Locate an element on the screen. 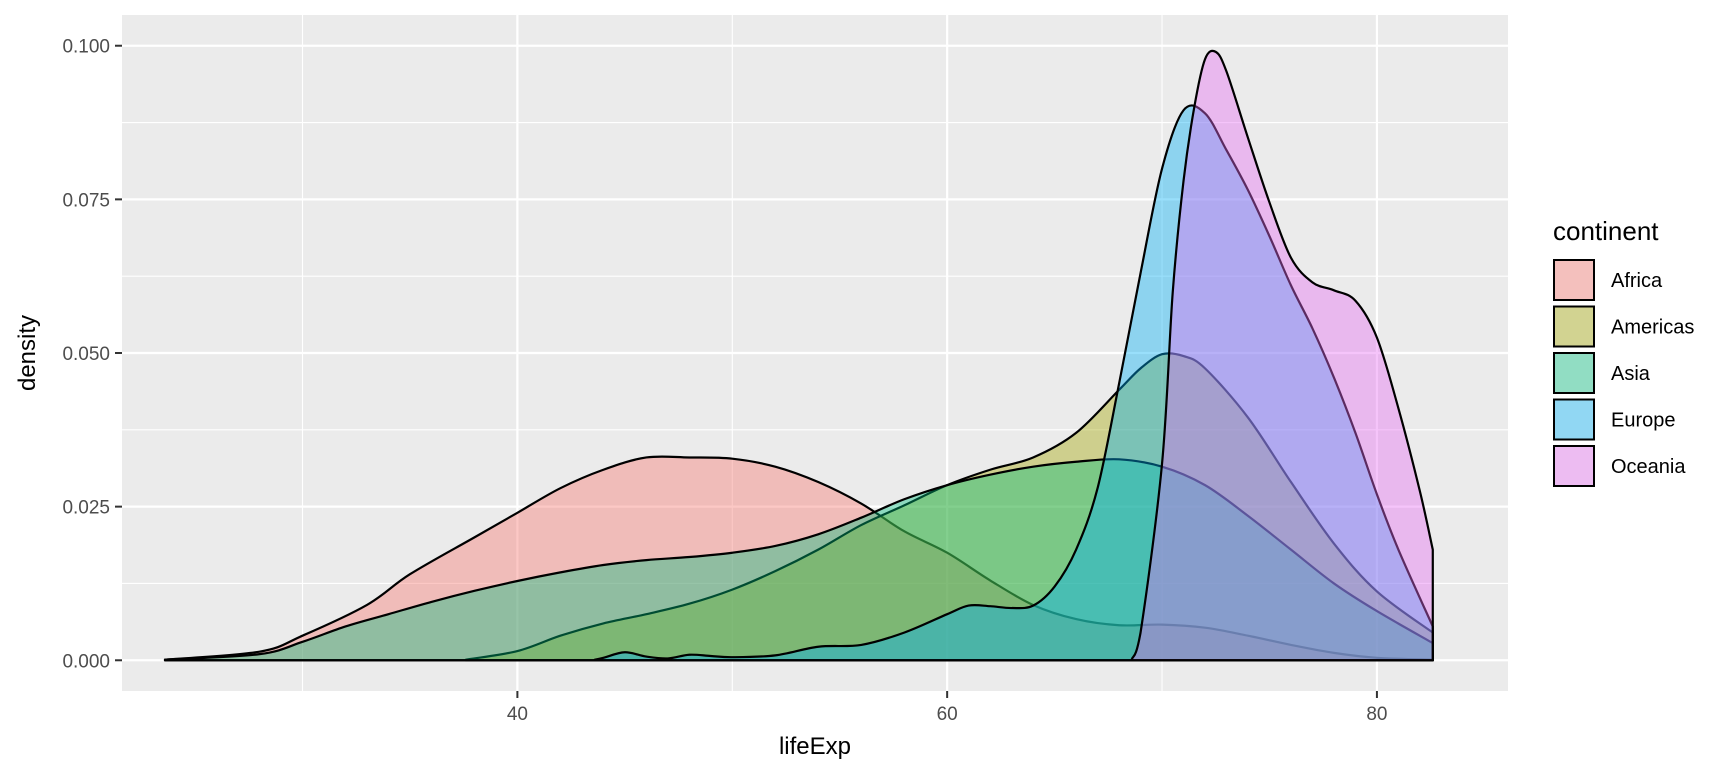 This screenshot has width=1728, height=773. legend-key-africa is located at coordinates (1574, 280).